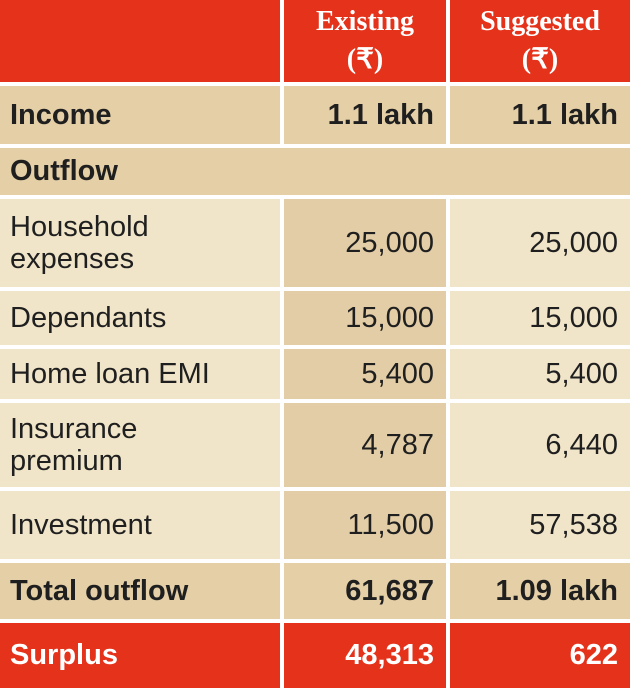 The image size is (630, 688). What do you see at coordinates (315, 173) in the screenshot?
I see `outflow-section-label: Outflow` at bounding box center [315, 173].